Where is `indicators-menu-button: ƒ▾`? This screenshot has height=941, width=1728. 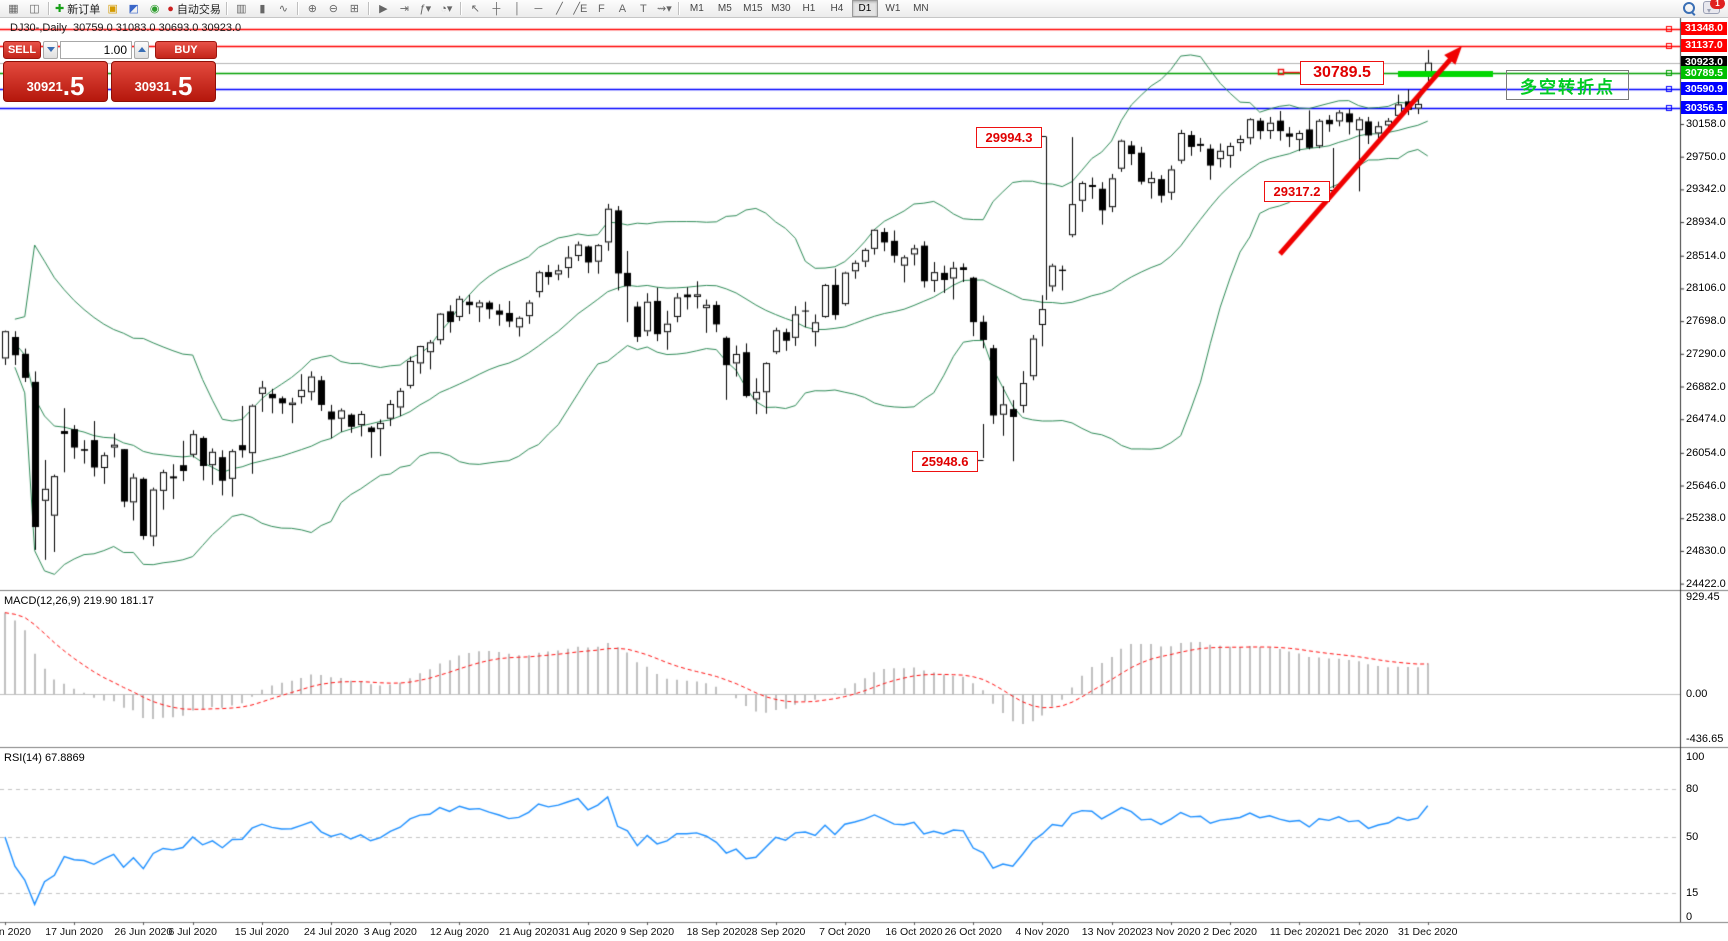
indicators-menu-button: ƒ▾ is located at coordinates (425, 9).